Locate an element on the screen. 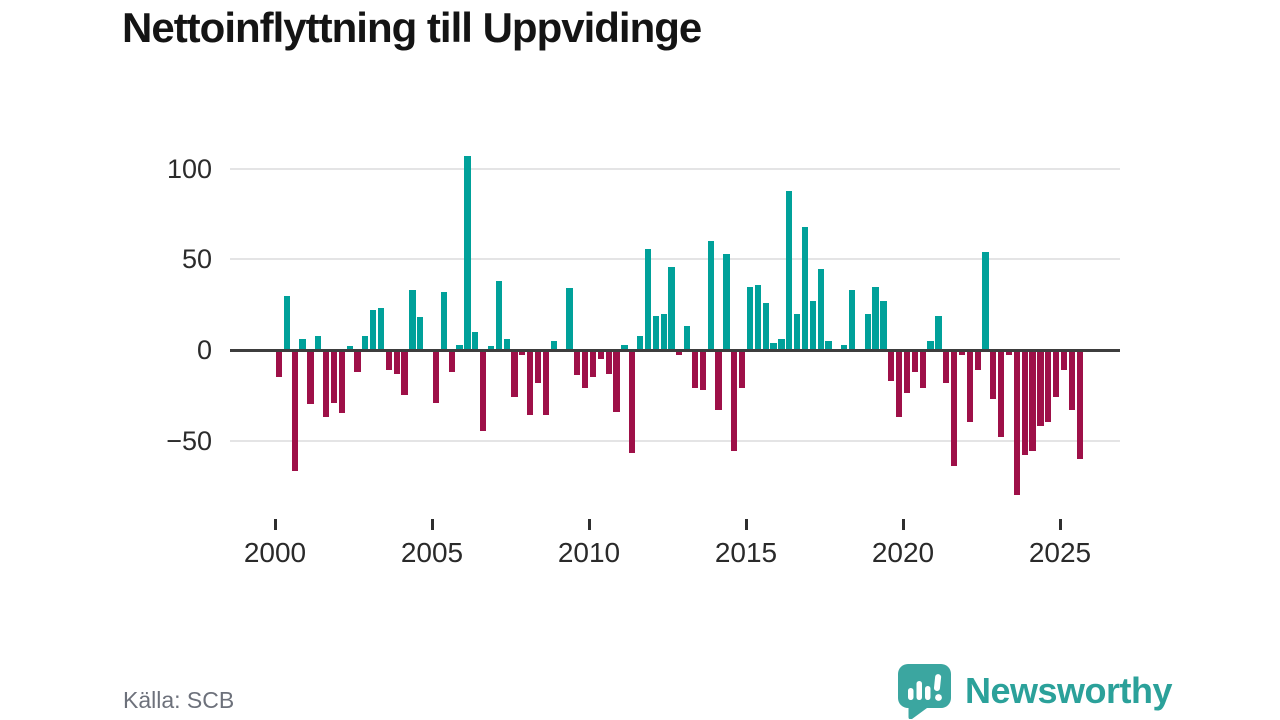 The image size is (1280, 720). x-axis-tick-label: 2020 is located at coordinates (903, 552).